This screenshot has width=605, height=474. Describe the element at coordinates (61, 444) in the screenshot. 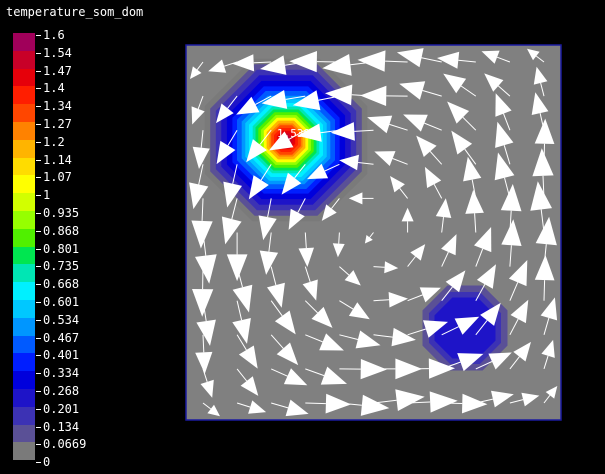

I see `legend-tick: 0.0669` at that location.